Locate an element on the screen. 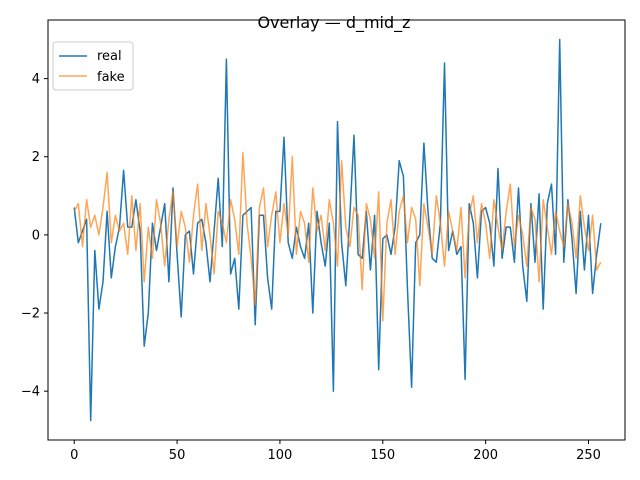 This screenshot has height=480, width=640. chart-title: Overlay — d_mid_z is located at coordinates (333, 23).